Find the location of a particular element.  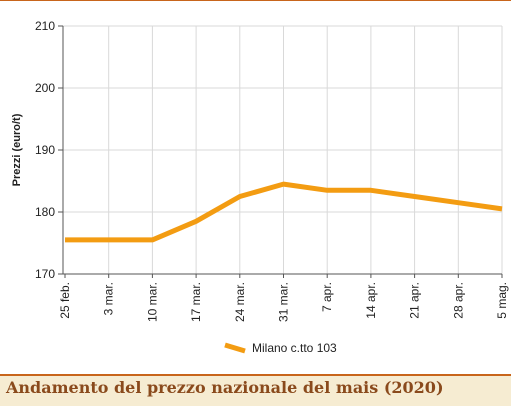

x-tick-label: 25 feb. is located at coordinates (65, 300).